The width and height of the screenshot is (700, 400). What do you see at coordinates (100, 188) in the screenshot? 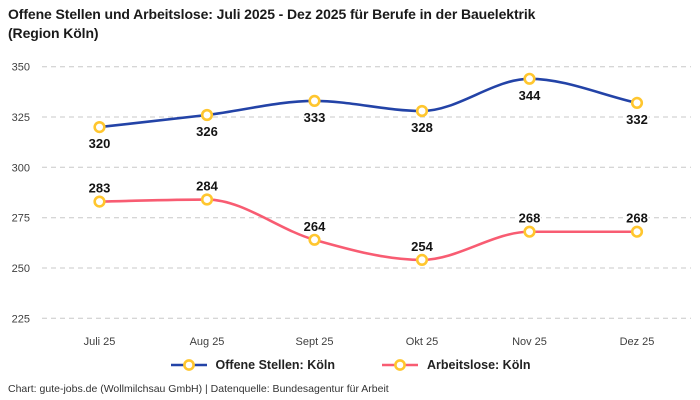
I see `data-label: 283` at bounding box center [100, 188].